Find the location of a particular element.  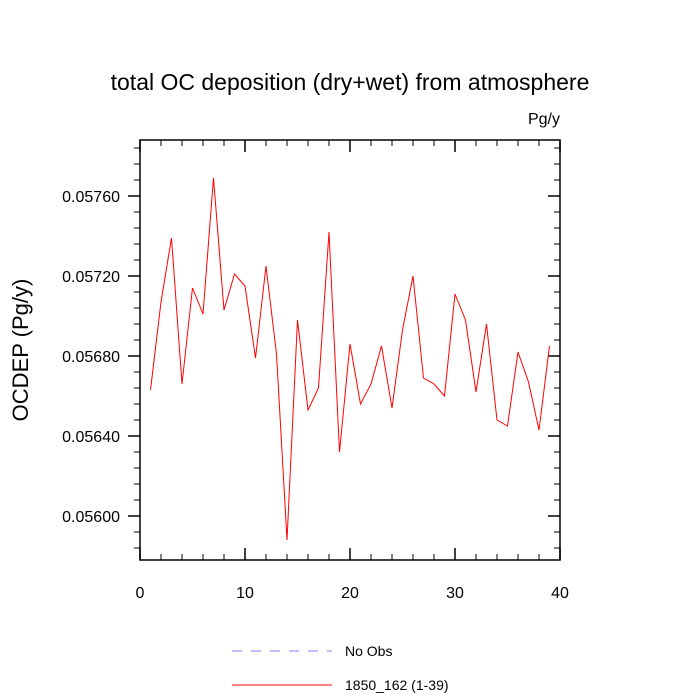

units-label: Pg/y is located at coordinates (544, 119).